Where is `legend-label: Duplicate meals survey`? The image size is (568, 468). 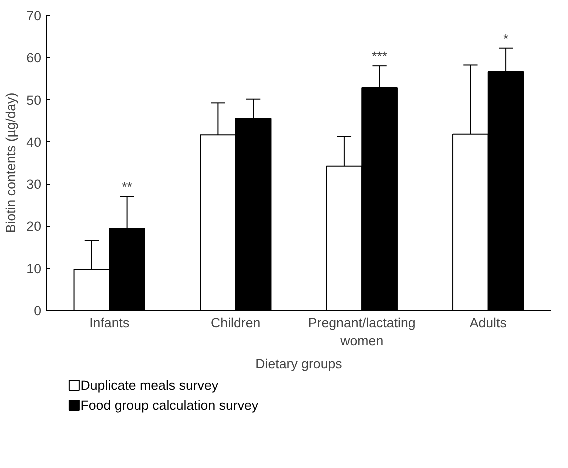 legend-label: Duplicate meals survey is located at coordinates (149, 385).